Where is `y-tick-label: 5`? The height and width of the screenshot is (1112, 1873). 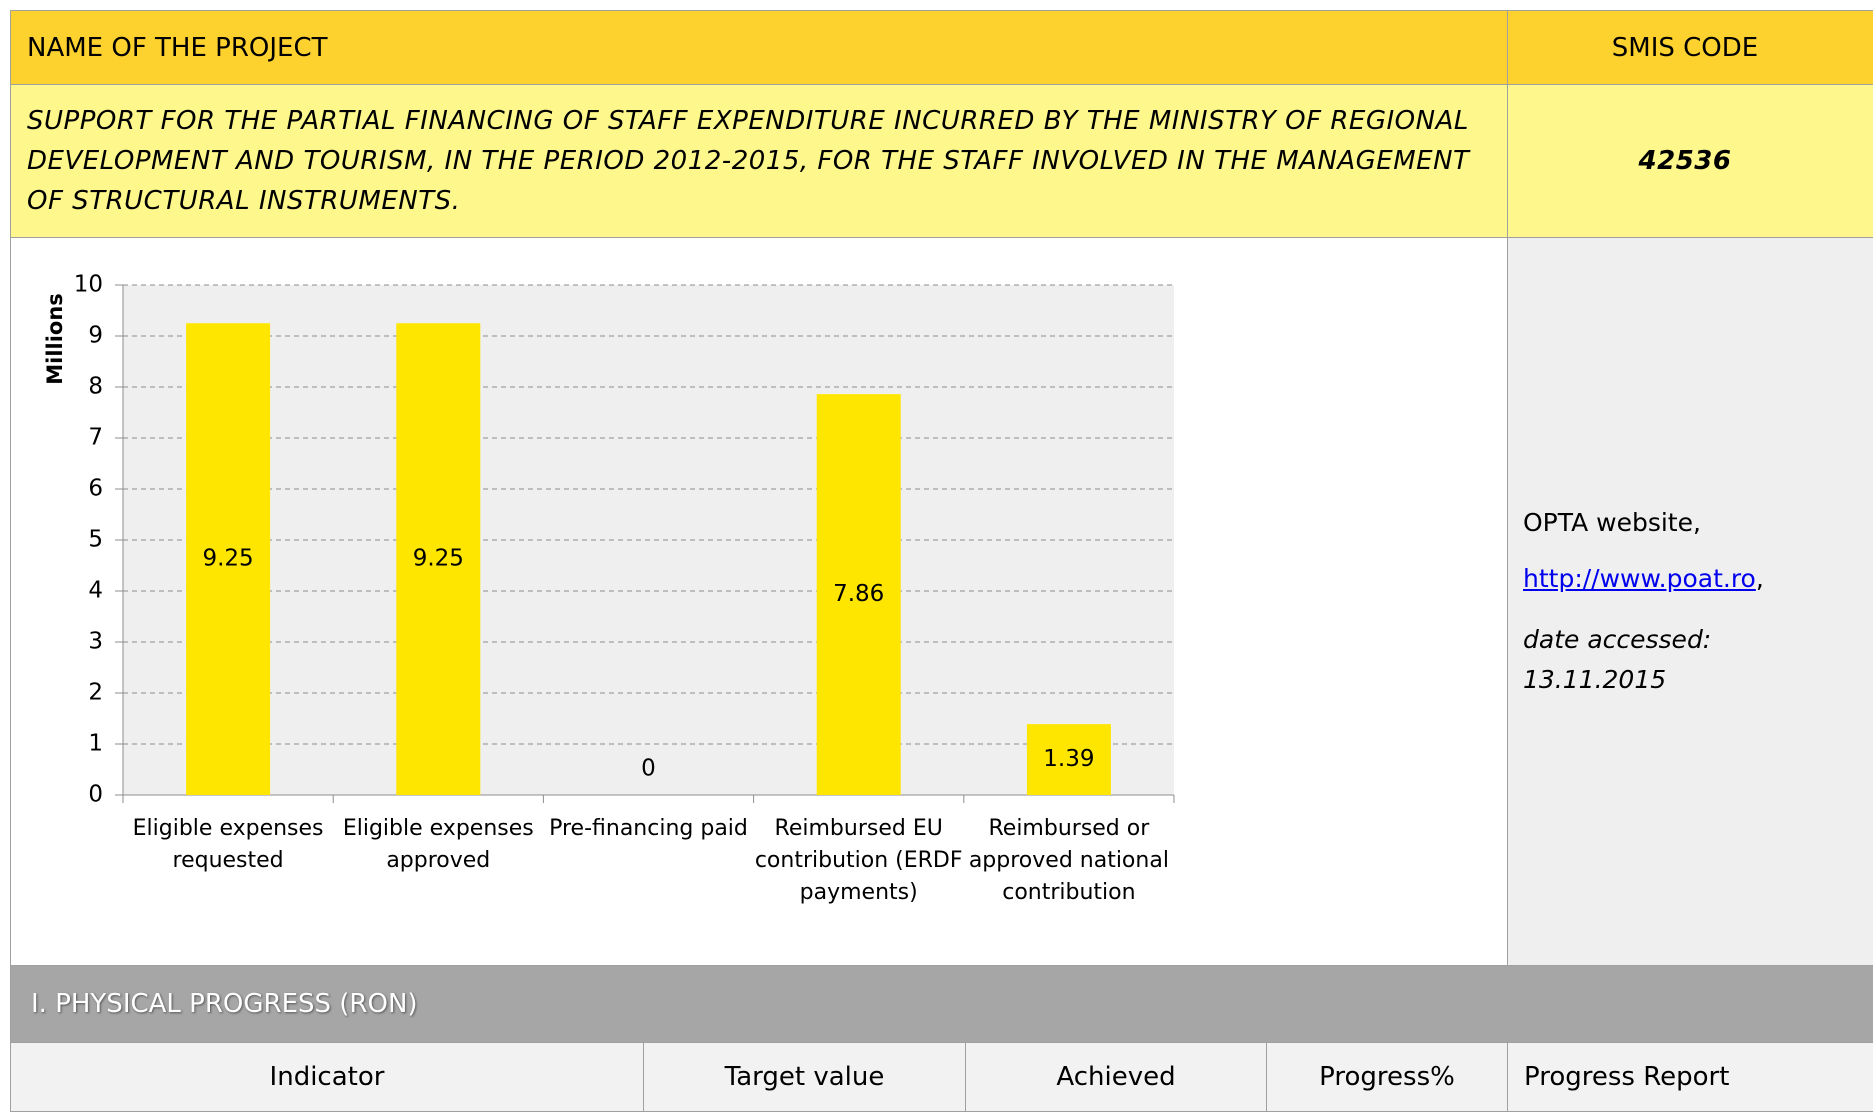
y-tick-label: 5 is located at coordinates (95, 540).